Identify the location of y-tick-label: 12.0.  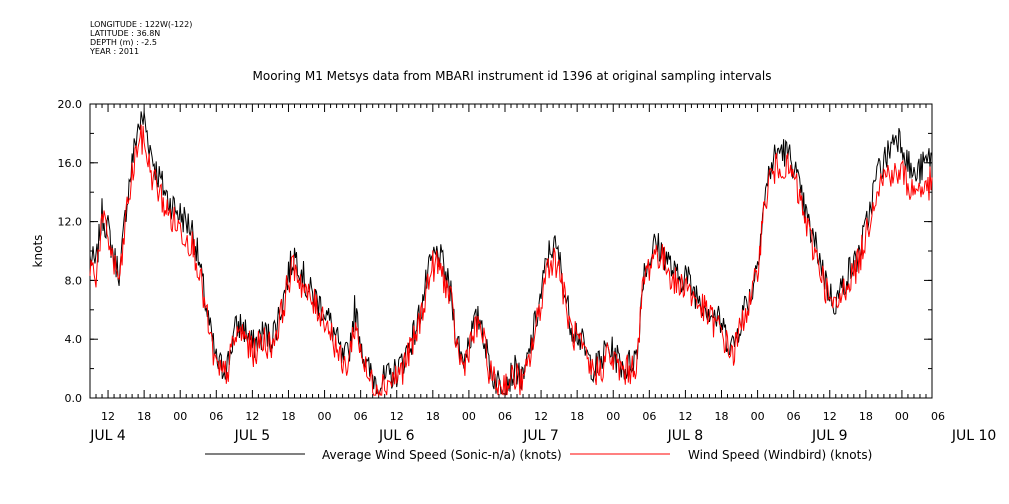
(70, 222).